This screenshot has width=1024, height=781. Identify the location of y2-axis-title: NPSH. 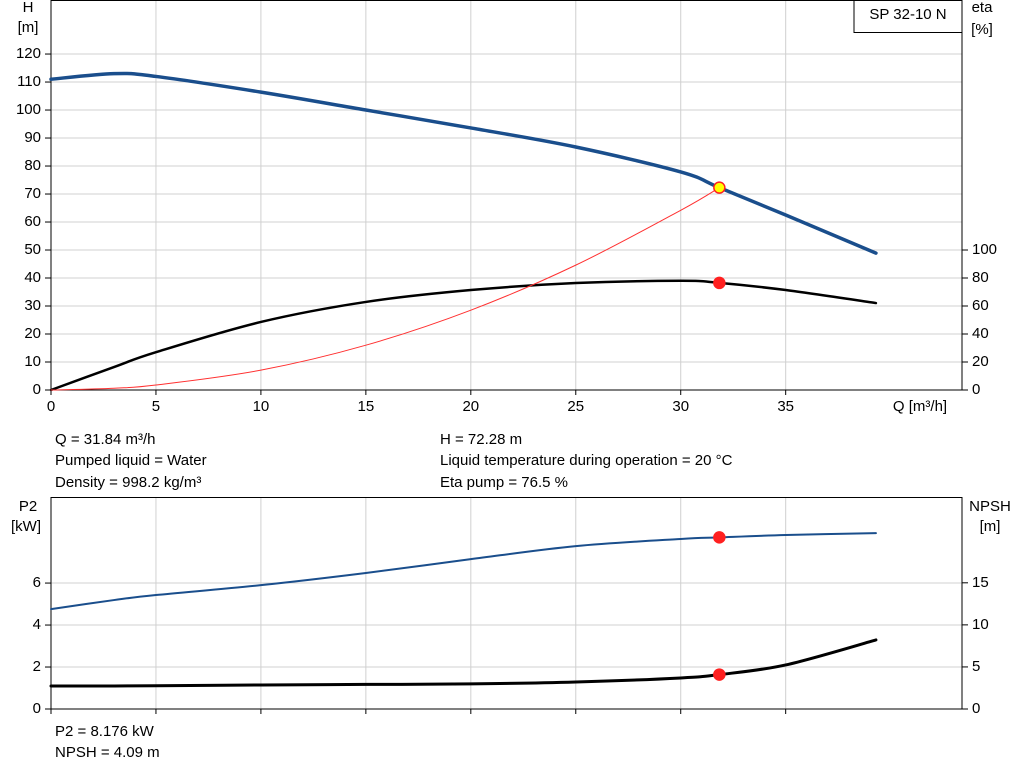
(990, 506).